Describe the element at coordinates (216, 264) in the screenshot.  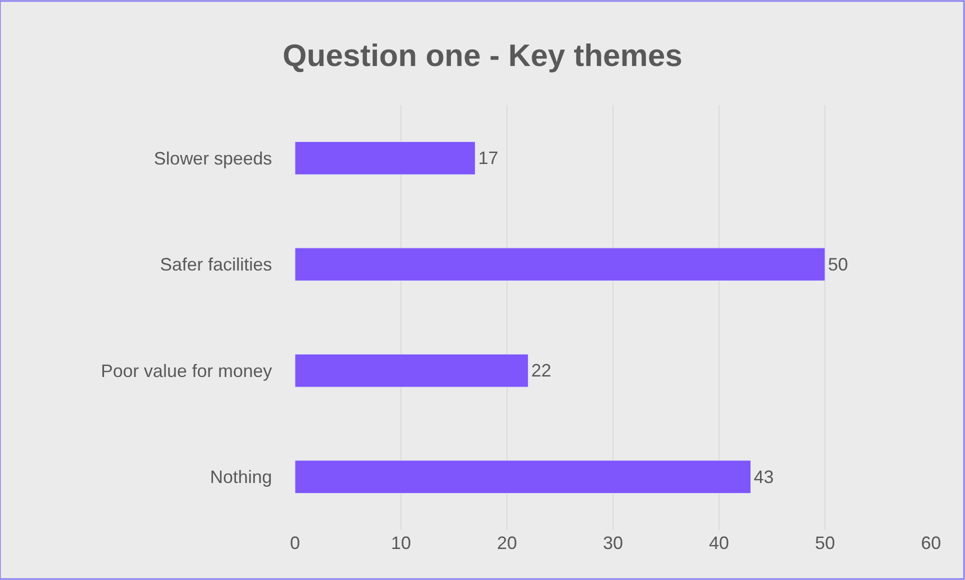
I see `y-tick-label: Safer facilities` at that location.